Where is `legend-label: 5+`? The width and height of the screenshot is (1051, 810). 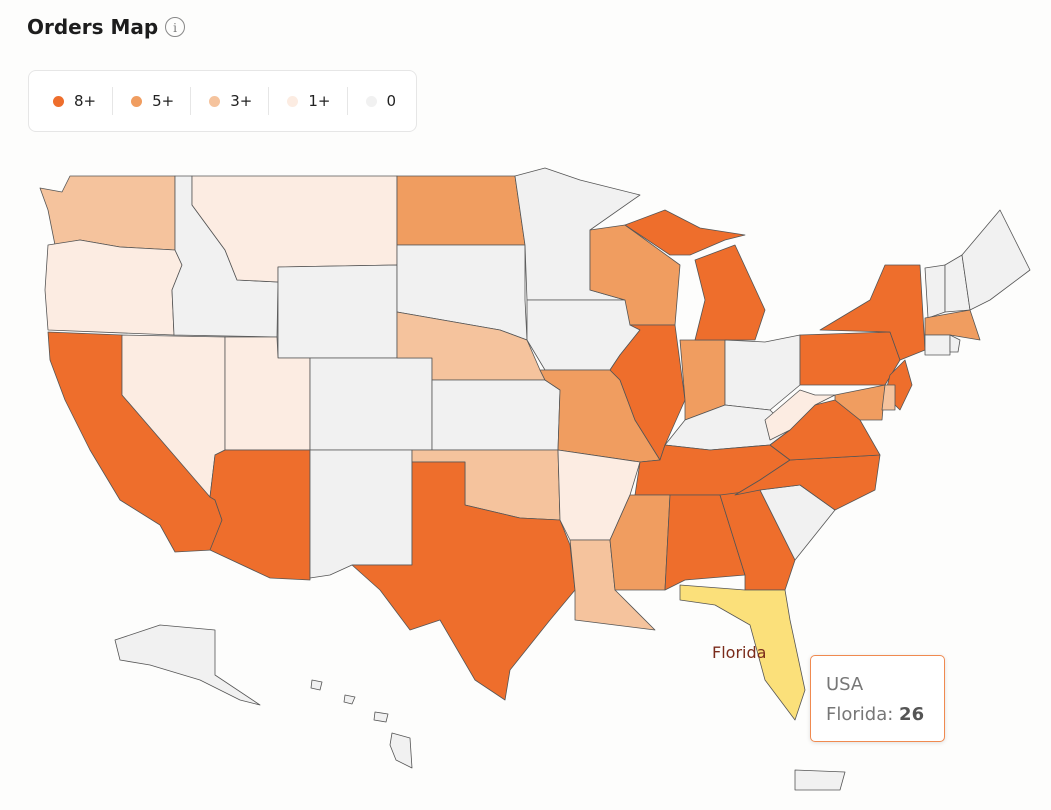
legend-label: 5+ is located at coordinates (163, 101).